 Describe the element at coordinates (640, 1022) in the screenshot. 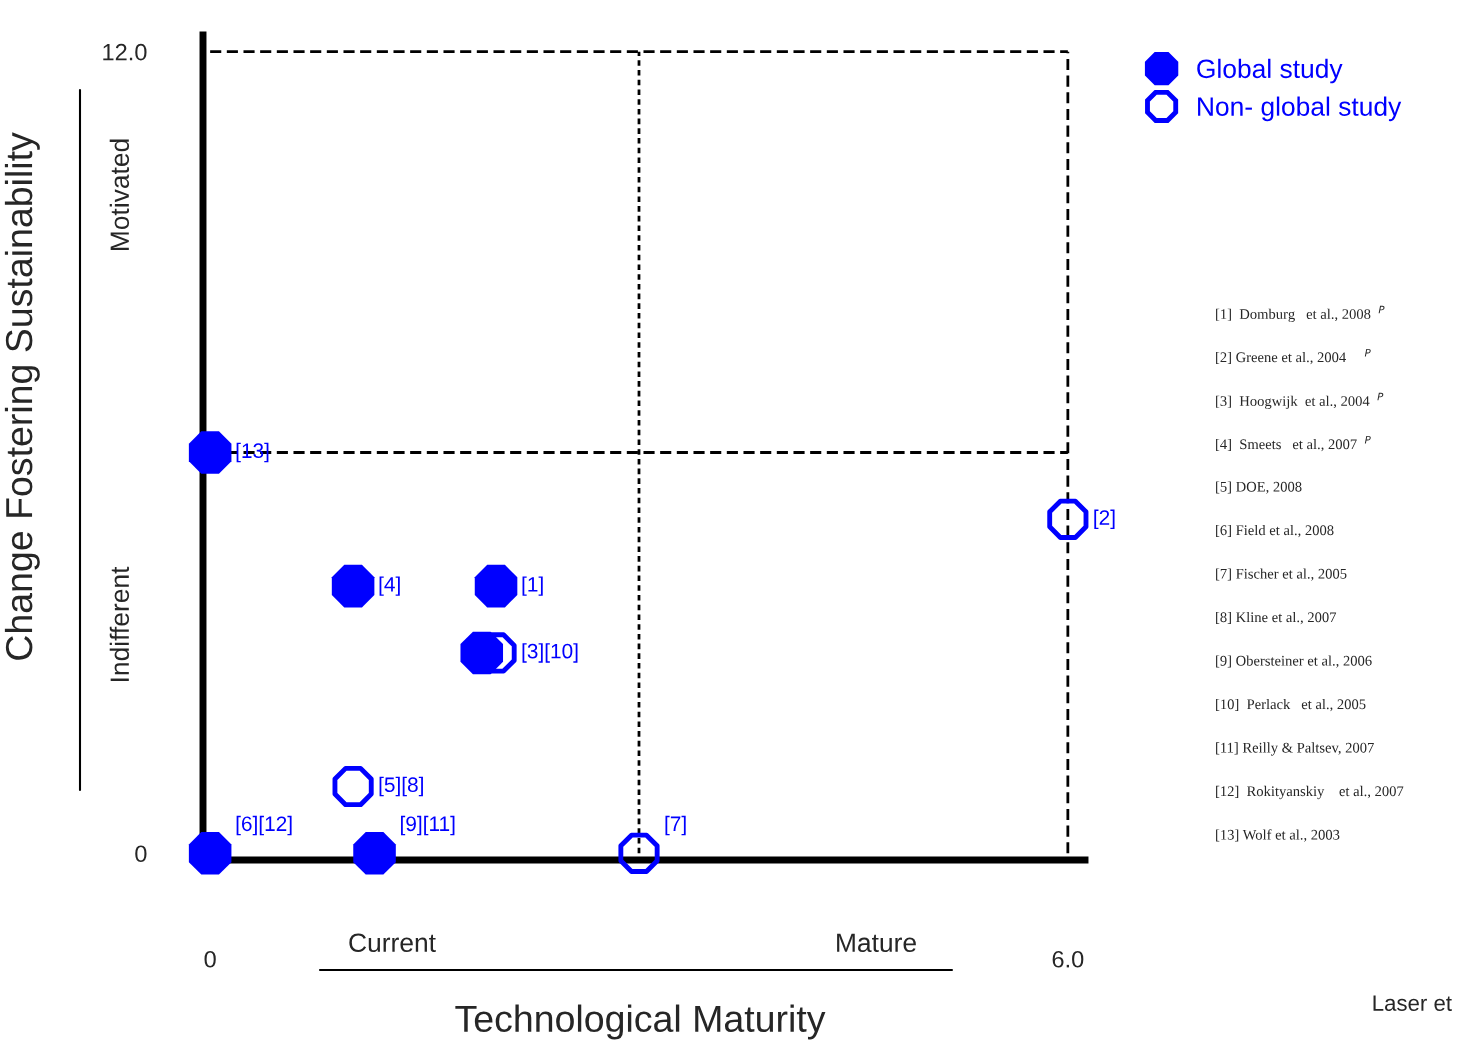

I see `x-axis-title: Technological Maturity` at that location.